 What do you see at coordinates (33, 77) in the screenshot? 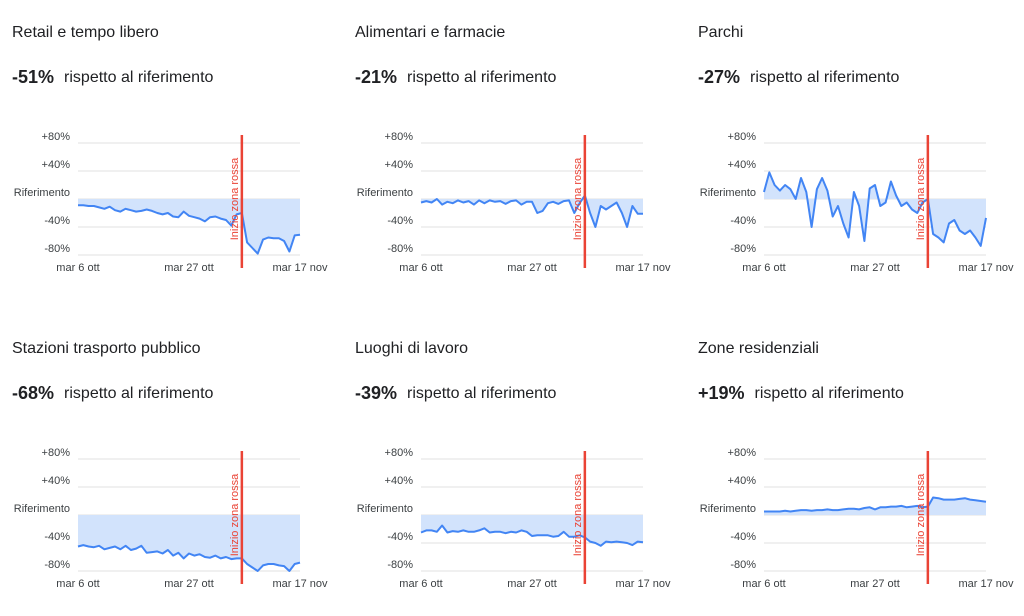
I see `headline-value: -51%` at bounding box center [33, 77].